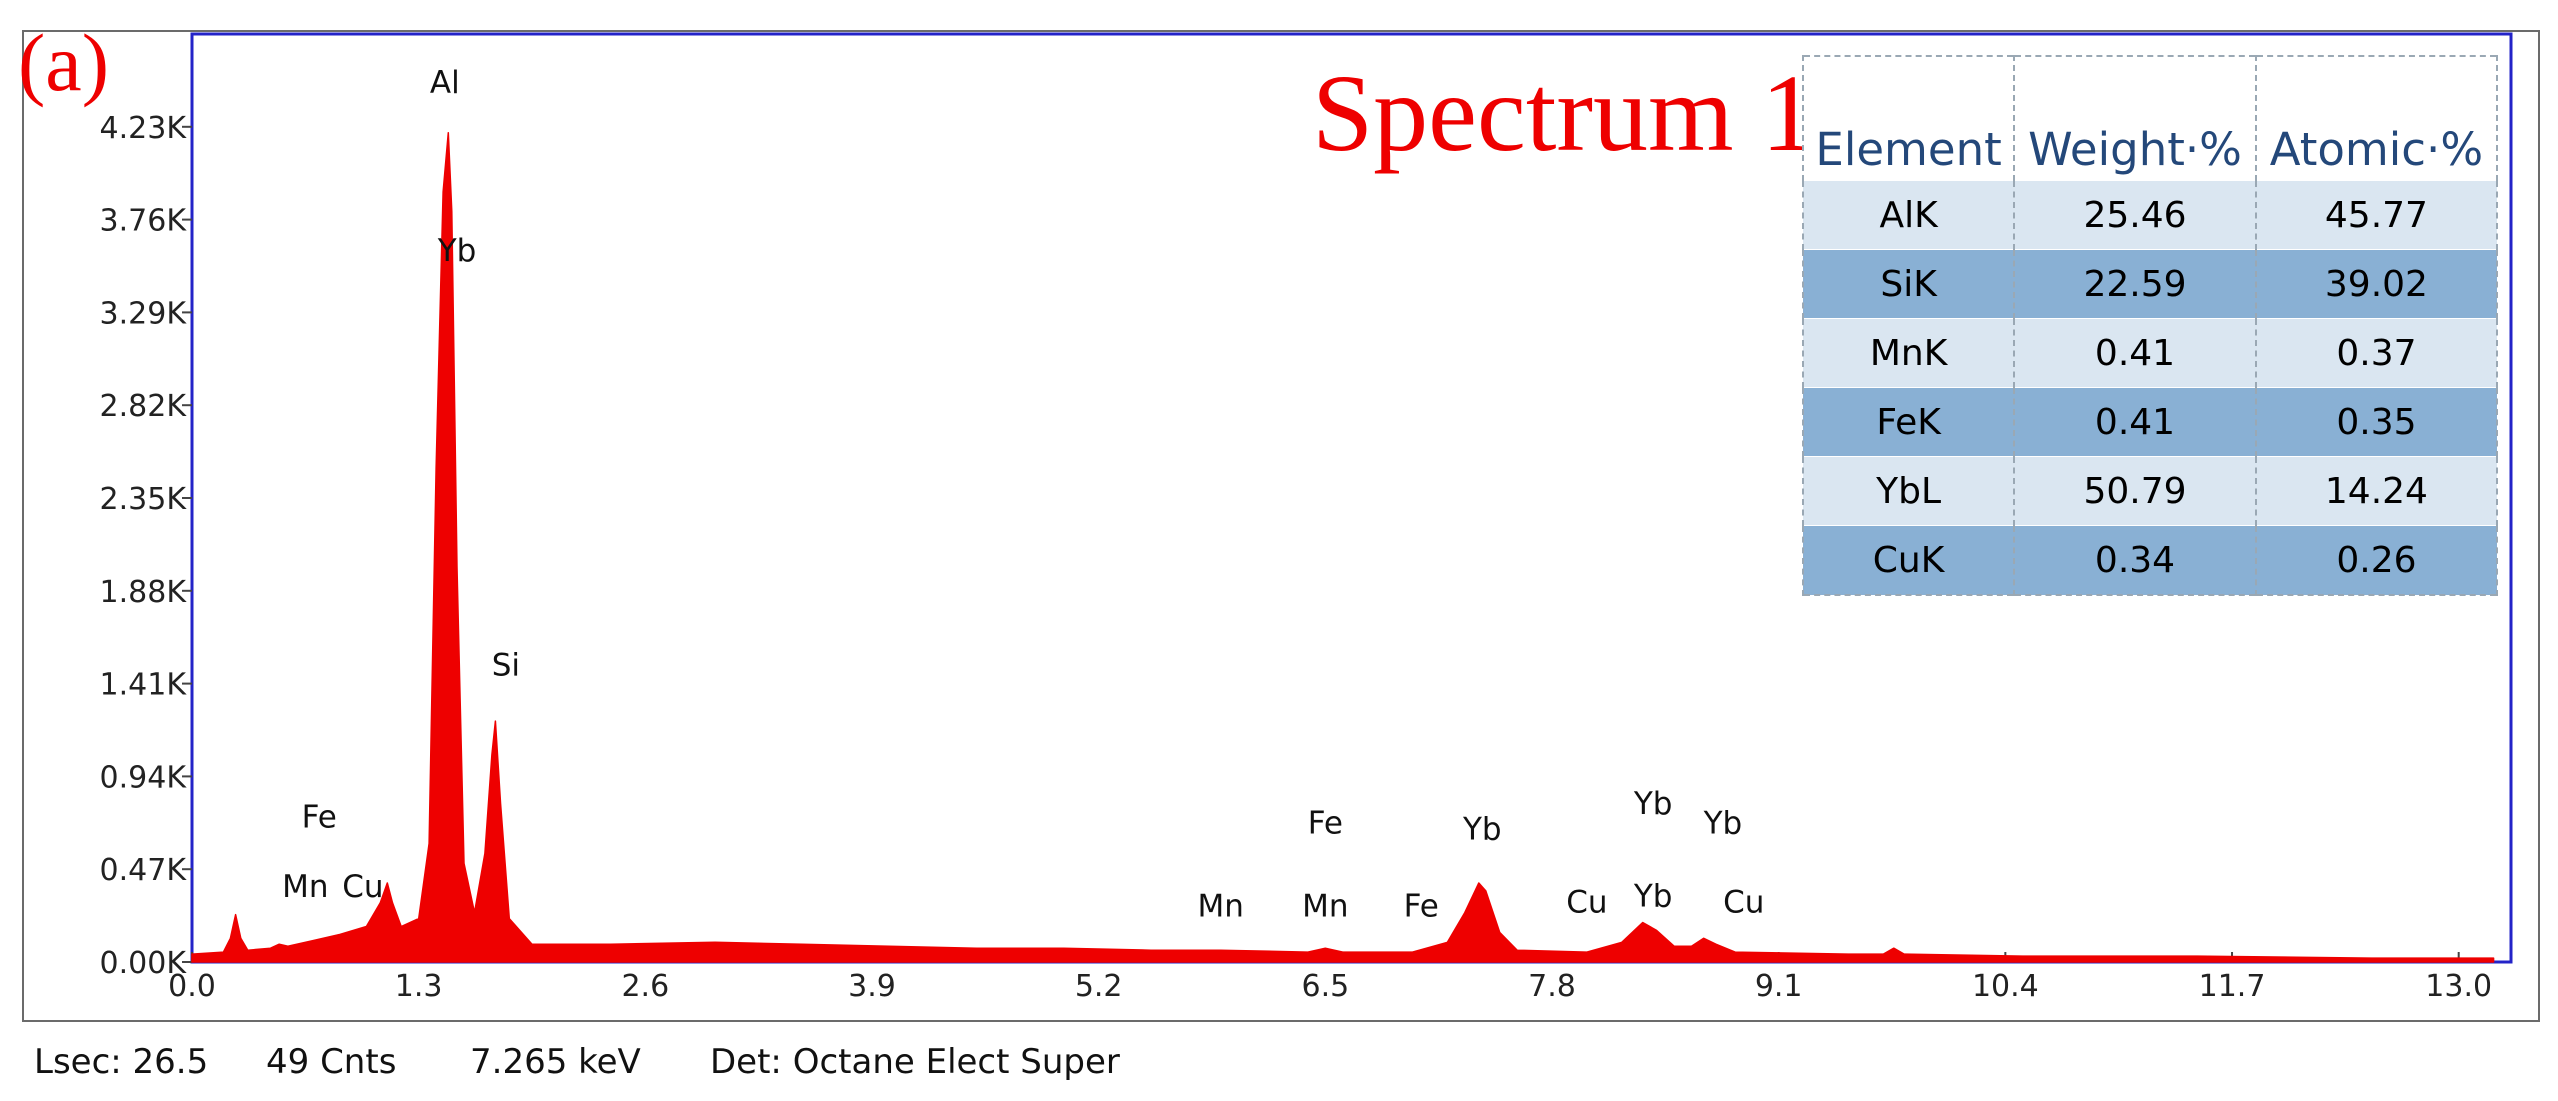 The image size is (2558, 1101). I want to click on table-cell: MnK, so click(1908, 353).